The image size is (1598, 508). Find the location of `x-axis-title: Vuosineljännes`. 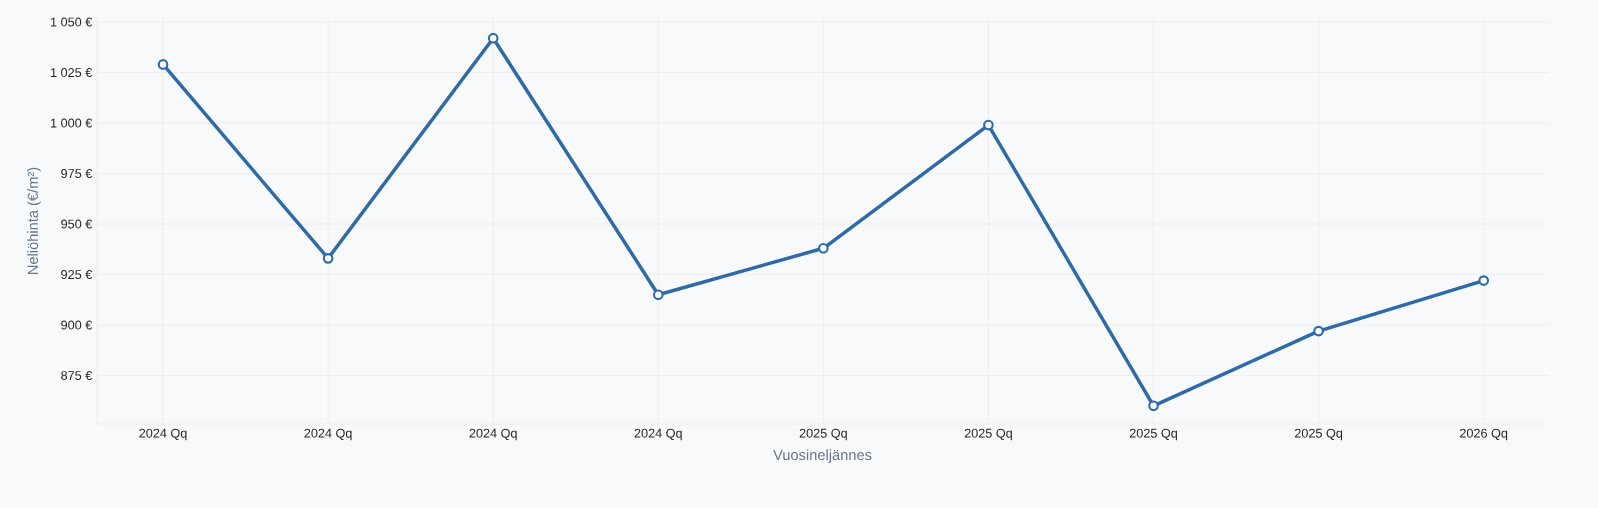

x-axis-title: Vuosineljännes is located at coordinates (822, 456).